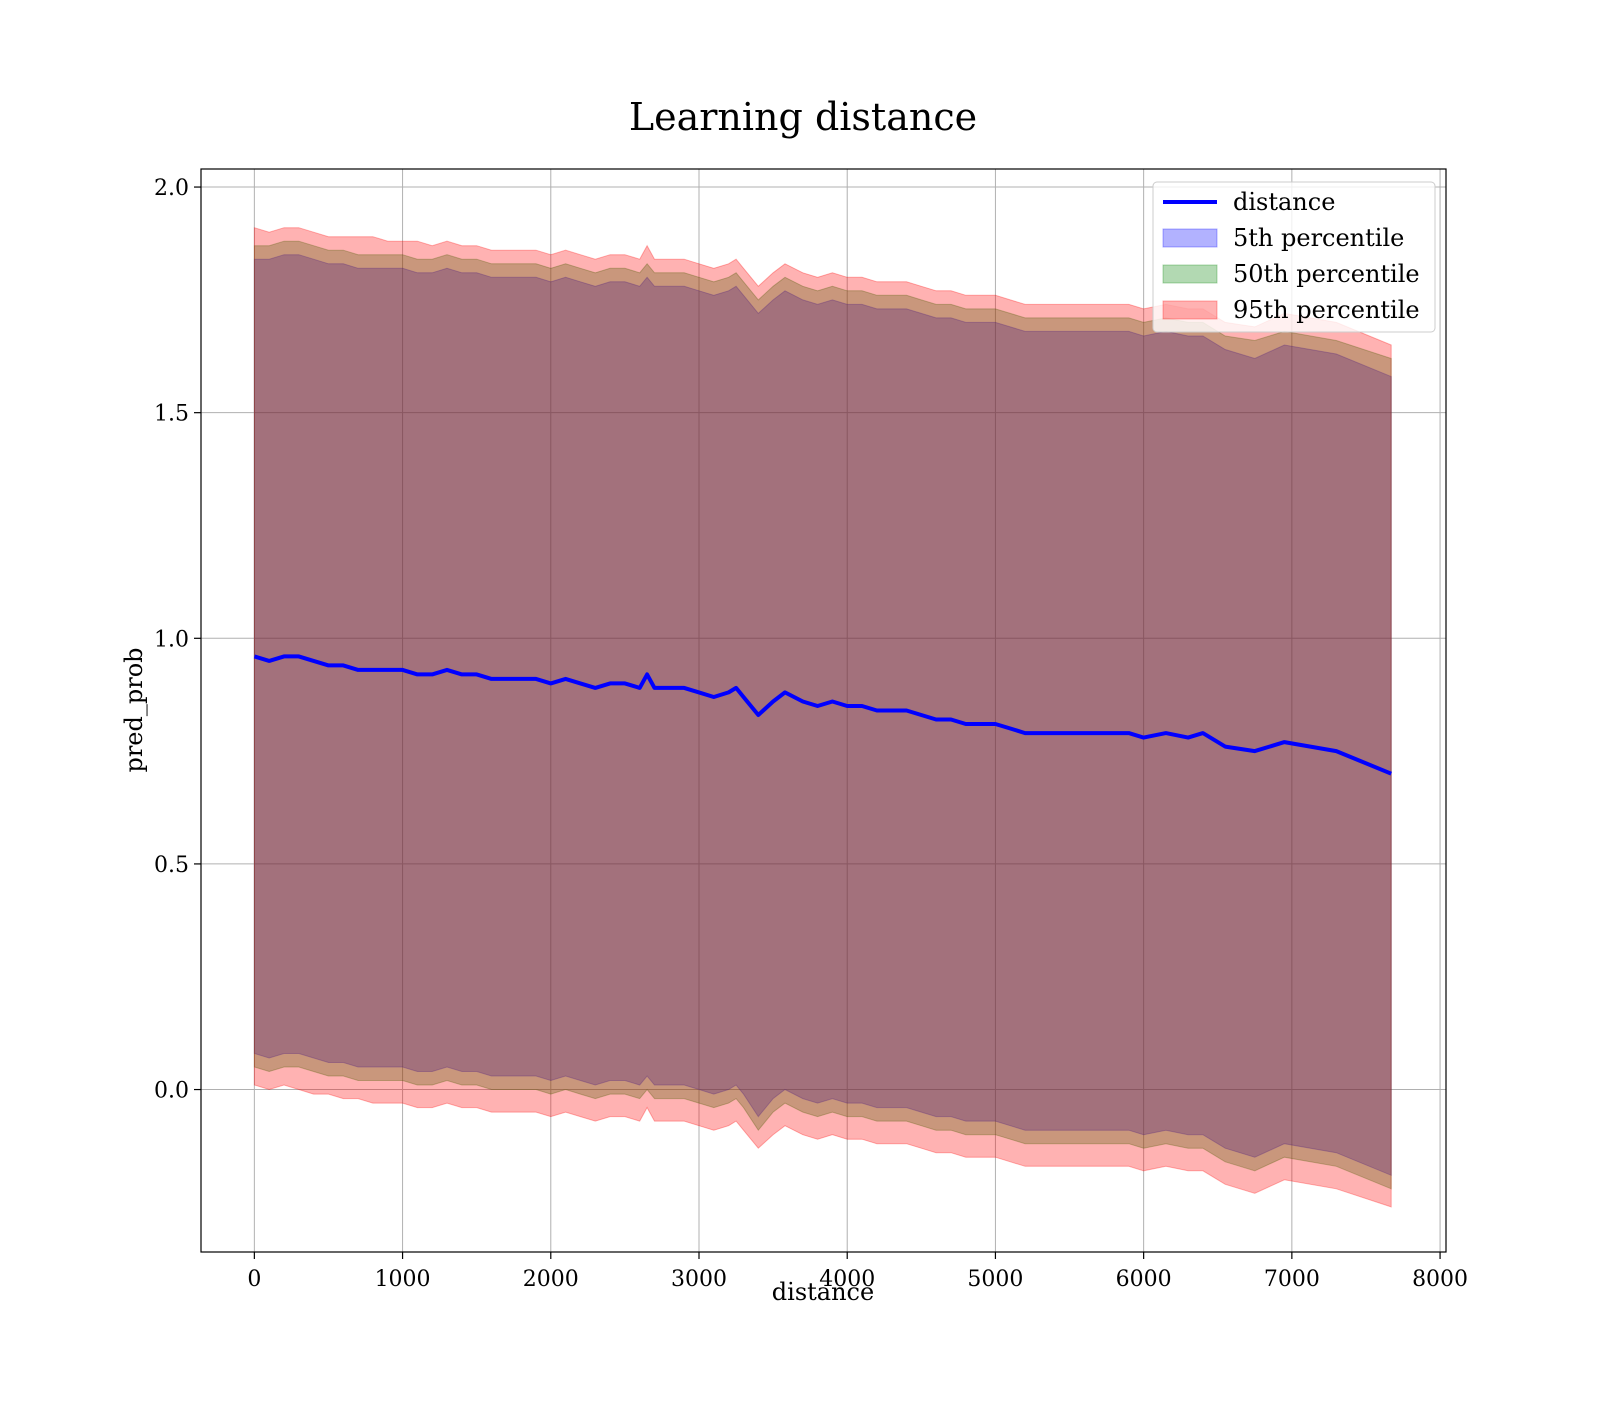 The width and height of the screenshot is (1600, 1404). I want to click on legend-label-5th-percentile: 5th percentile, so click(1318, 238).